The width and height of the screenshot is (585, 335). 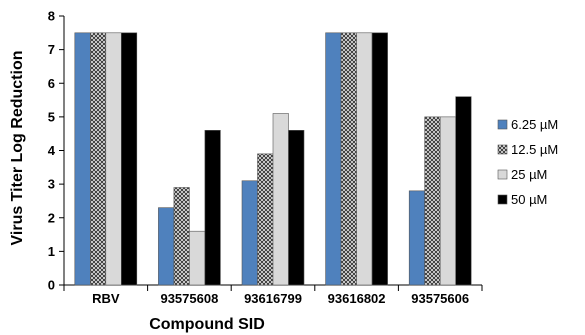 What do you see at coordinates (51, 116) in the screenshot?
I see `y-tick-label: 5` at bounding box center [51, 116].